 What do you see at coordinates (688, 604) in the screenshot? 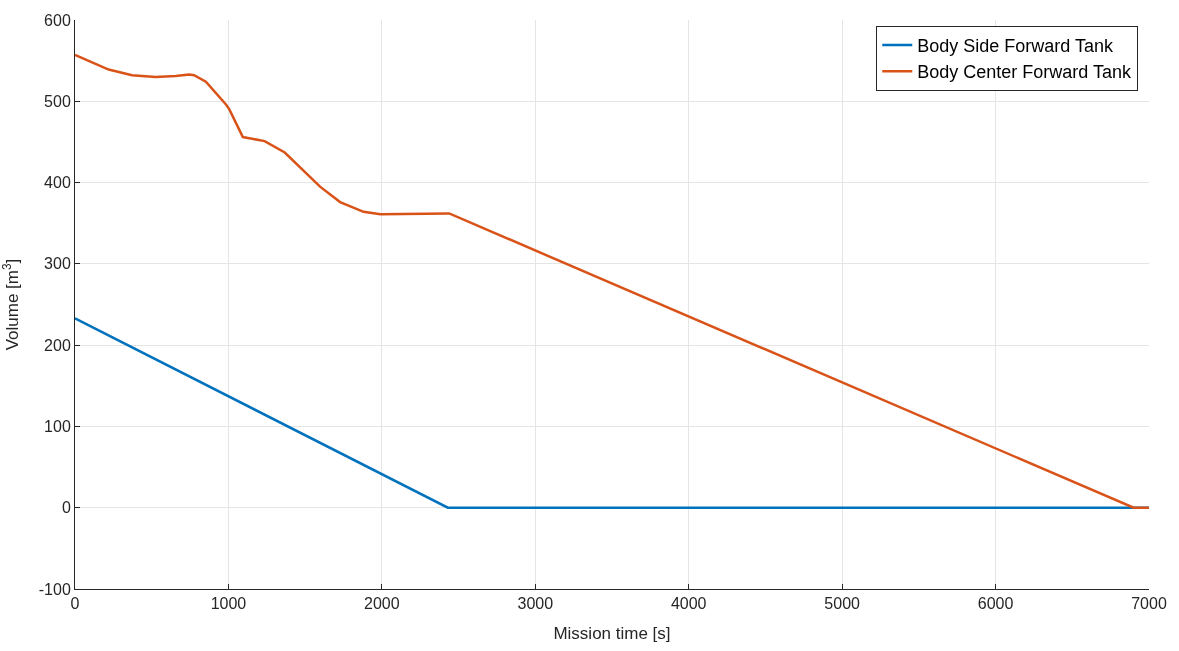
I see `x-tick-label: 4000` at bounding box center [688, 604].